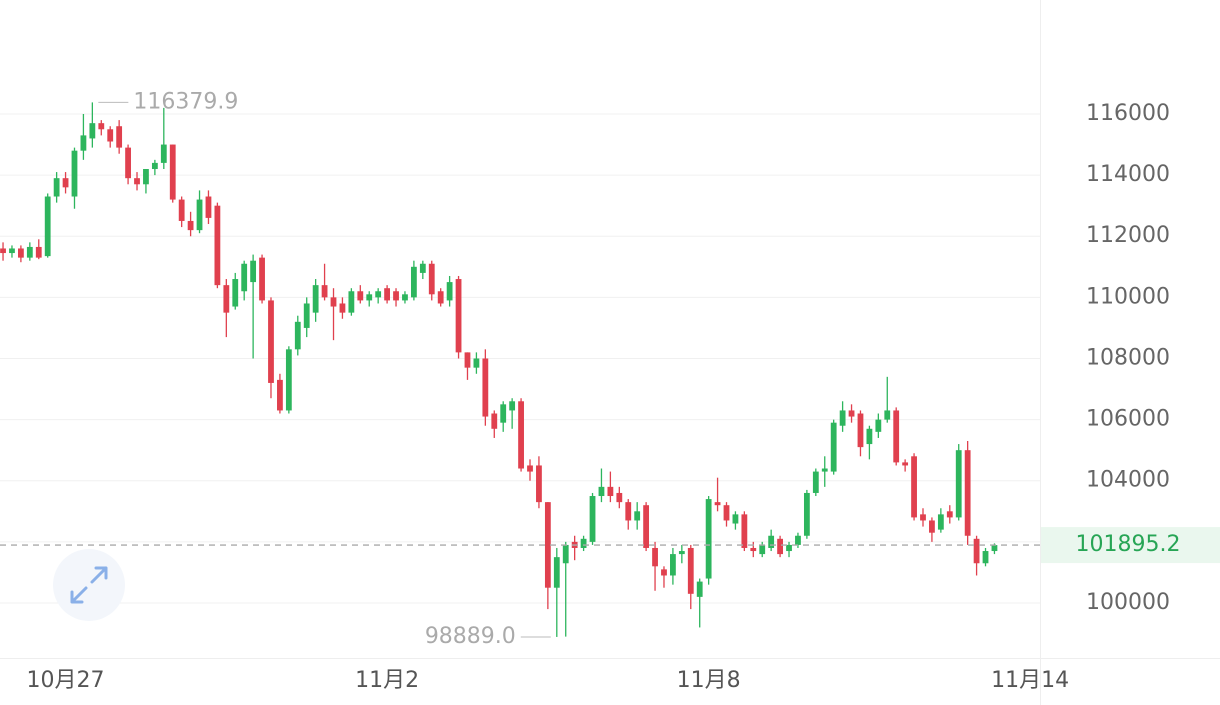 Image resolution: width=1220 pixels, height=705 pixels. I want to click on zoom-button-bg, so click(89, 585).